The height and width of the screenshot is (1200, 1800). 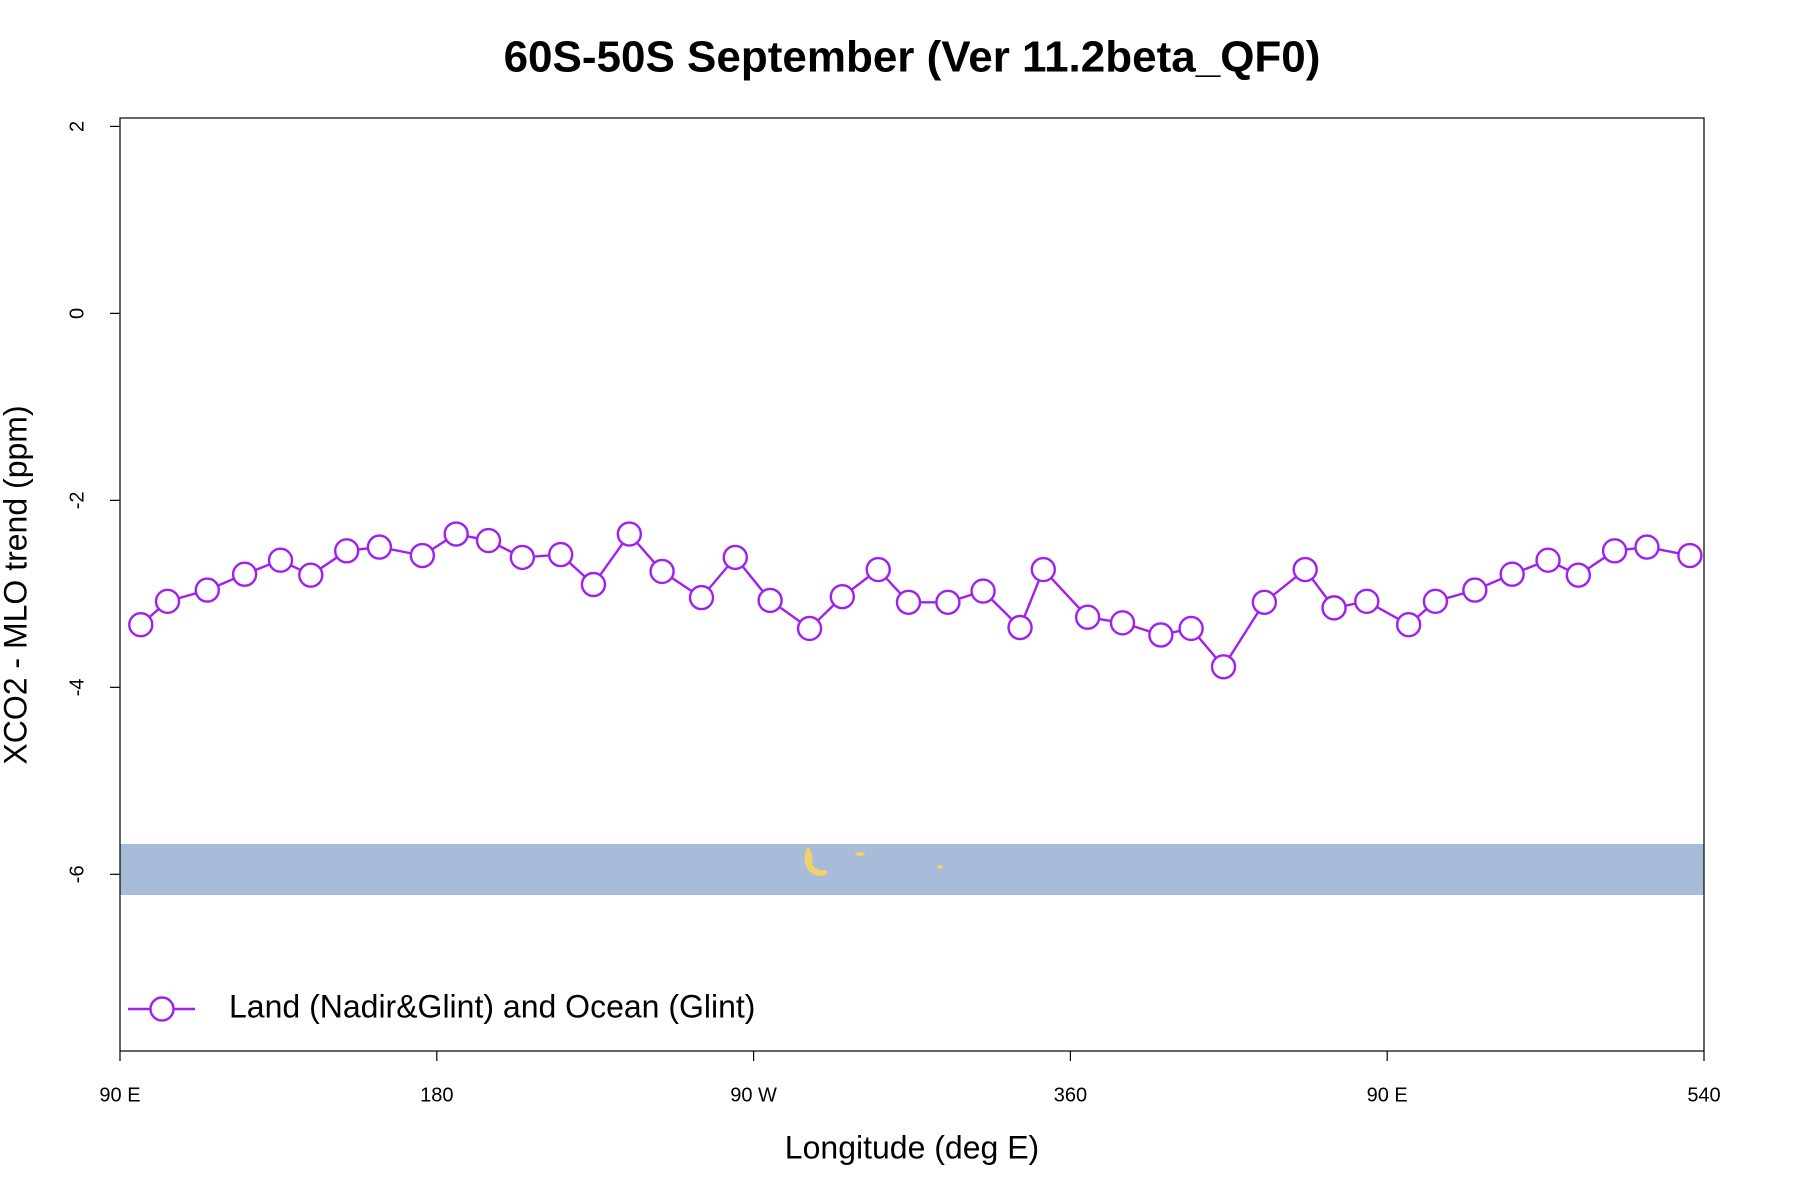 What do you see at coordinates (16, 584) in the screenshot?
I see `y-axis-label: XCO2 - MLO trend (ppm)` at bounding box center [16, 584].